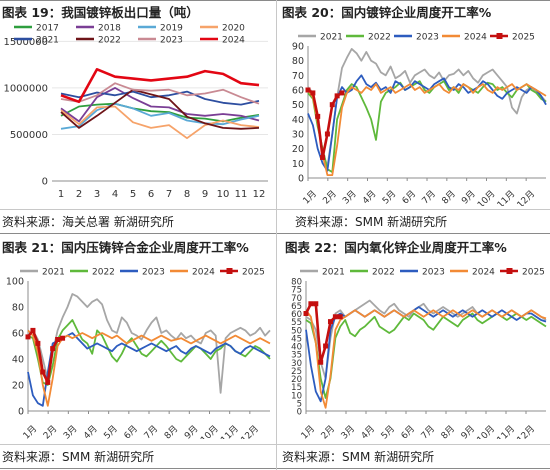  What do you see at coordinates (371, 222) in the screenshot?
I see `chart-20-source: 资料来源：SMM 新湖研究所` at bounding box center [371, 222].